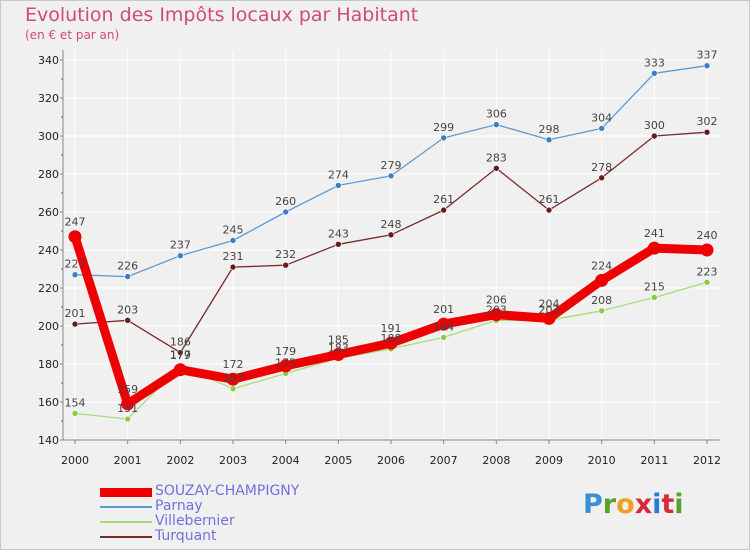 This screenshot has width=750, height=550. Describe the element at coordinates (180, 342) in the screenshot. I see `data-label: 186` at that location.